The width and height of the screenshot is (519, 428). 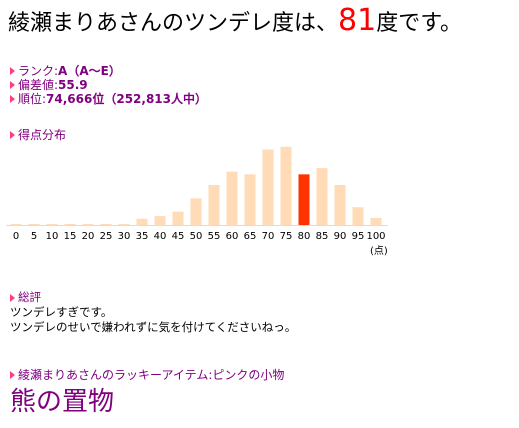 I want to click on chart-tick-label: 85, so click(x=322, y=236).